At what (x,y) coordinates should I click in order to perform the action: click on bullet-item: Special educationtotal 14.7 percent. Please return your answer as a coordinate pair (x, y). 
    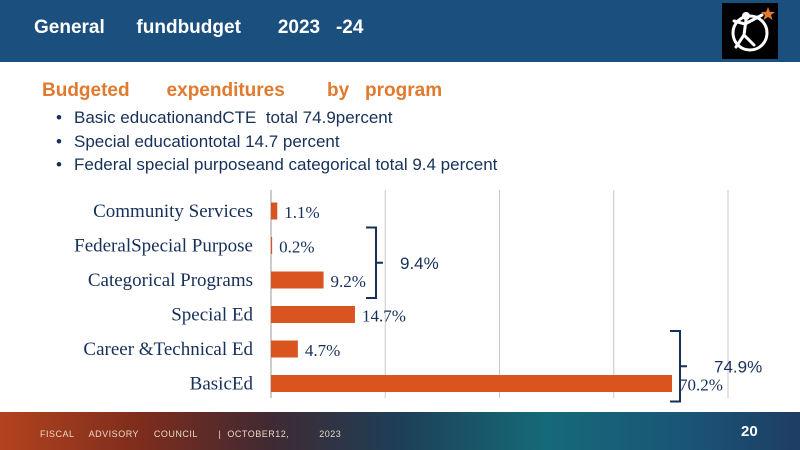
    Looking at the image, I should click on (276, 142).